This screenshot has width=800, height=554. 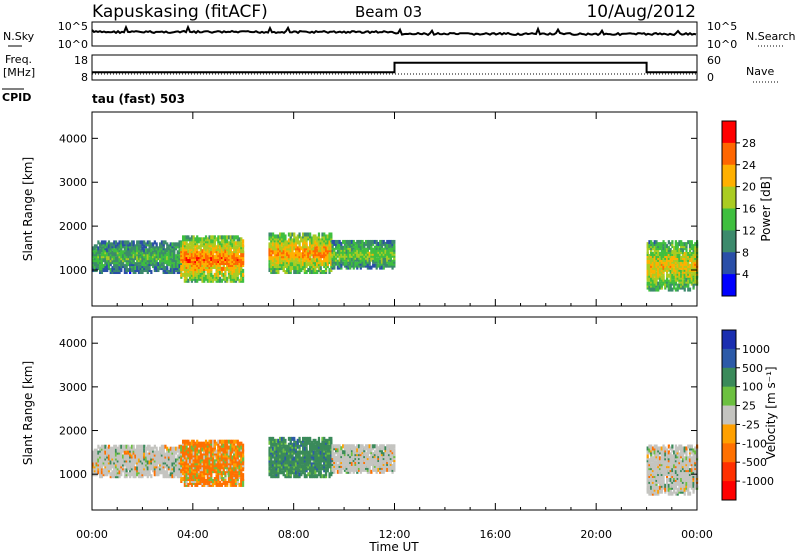 What do you see at coordinates (745, 252) in the screenshot?
I see `colorbar-tick-label: 8` at bounding box center [745, 252].